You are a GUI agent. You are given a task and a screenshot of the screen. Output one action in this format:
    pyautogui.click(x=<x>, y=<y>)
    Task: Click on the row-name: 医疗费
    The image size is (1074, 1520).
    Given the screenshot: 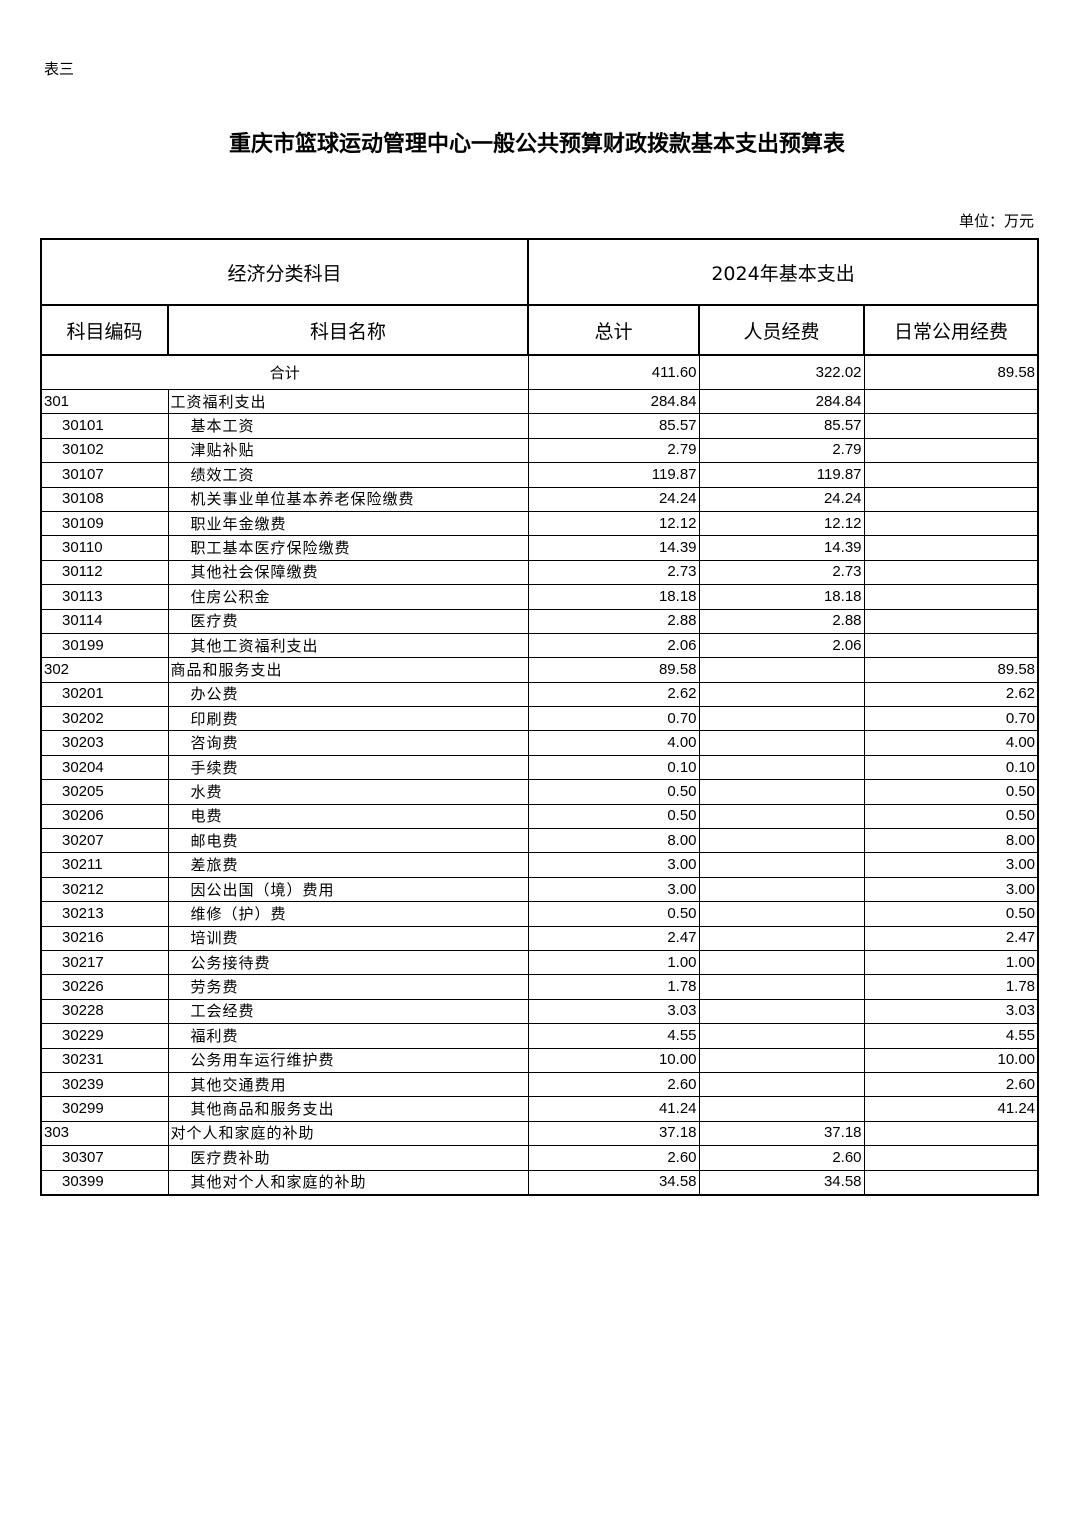 What is the action you would take?
    pyautogui.click(x=348, y=621)
    